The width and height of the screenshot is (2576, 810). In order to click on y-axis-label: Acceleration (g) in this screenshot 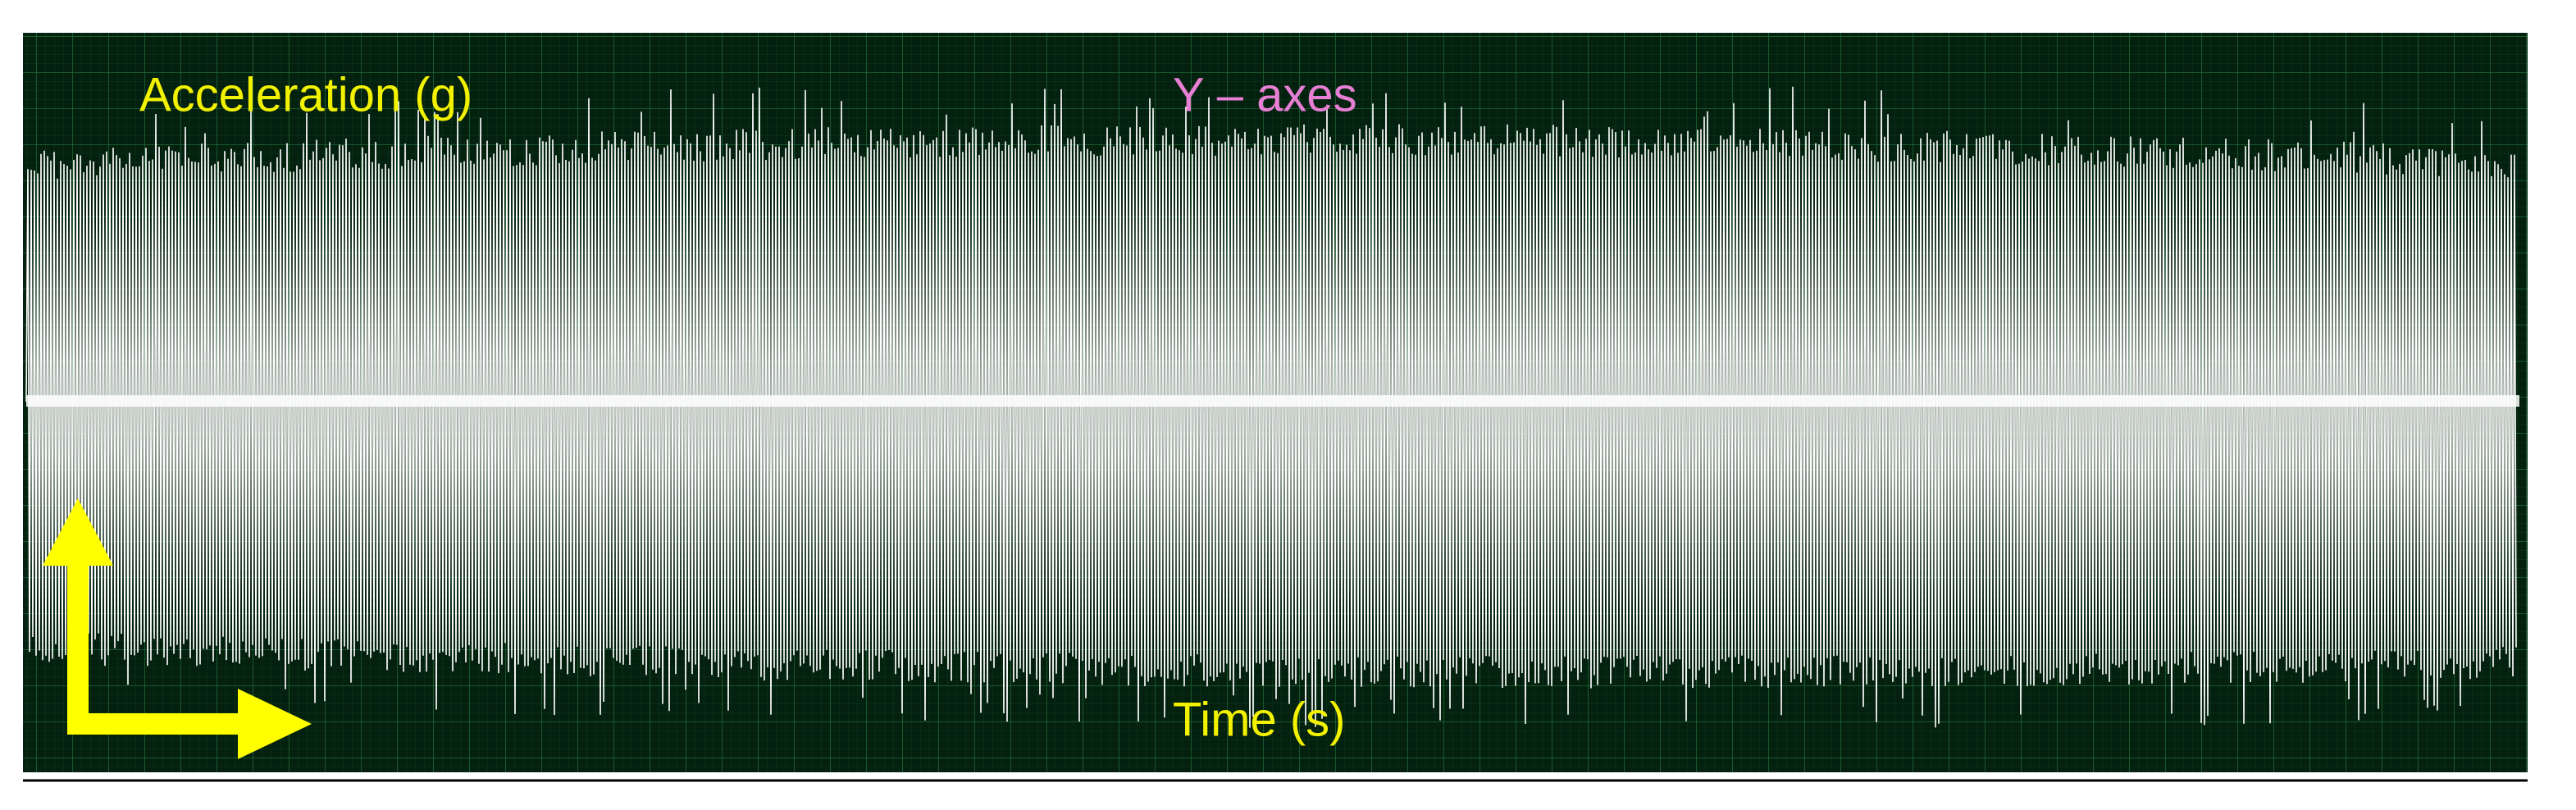, I will do `click(305, 94)`.